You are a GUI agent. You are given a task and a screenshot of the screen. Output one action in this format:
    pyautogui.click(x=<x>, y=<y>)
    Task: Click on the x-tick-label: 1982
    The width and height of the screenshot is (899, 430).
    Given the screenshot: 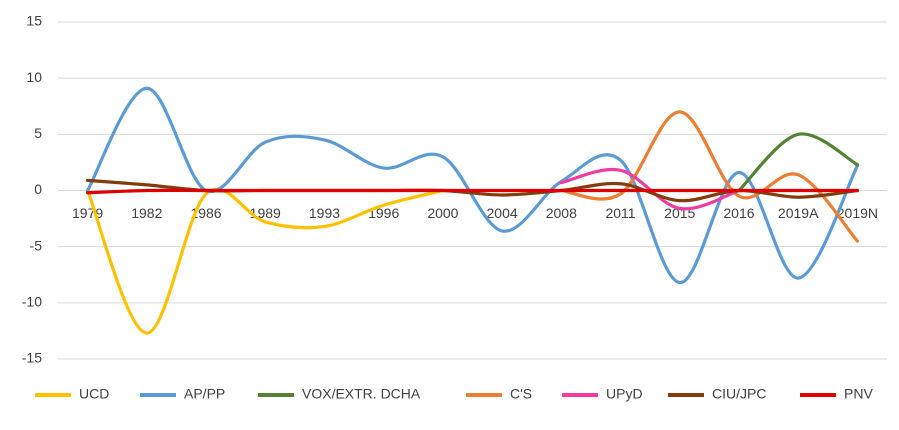 What is the action you would take?
    pyautogui.click(x=146, y=213)
    